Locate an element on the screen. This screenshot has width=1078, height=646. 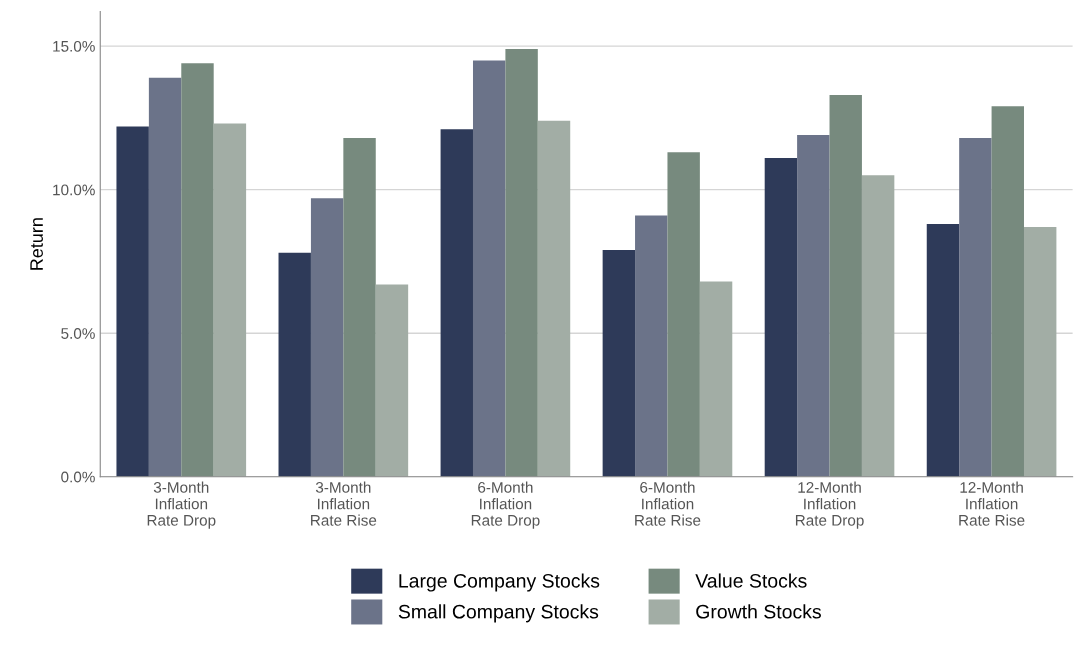
legend-label: Large Company Stocks is located at coordinates (499, 582).